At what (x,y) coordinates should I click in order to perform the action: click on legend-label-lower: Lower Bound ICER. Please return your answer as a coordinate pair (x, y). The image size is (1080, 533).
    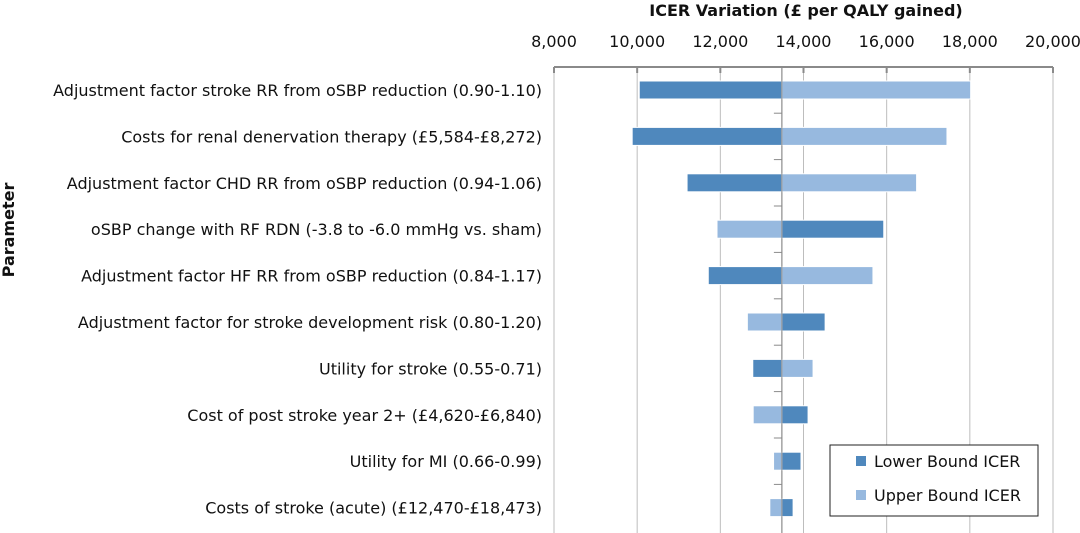
    Looking at the image, I should click on (947, 461).